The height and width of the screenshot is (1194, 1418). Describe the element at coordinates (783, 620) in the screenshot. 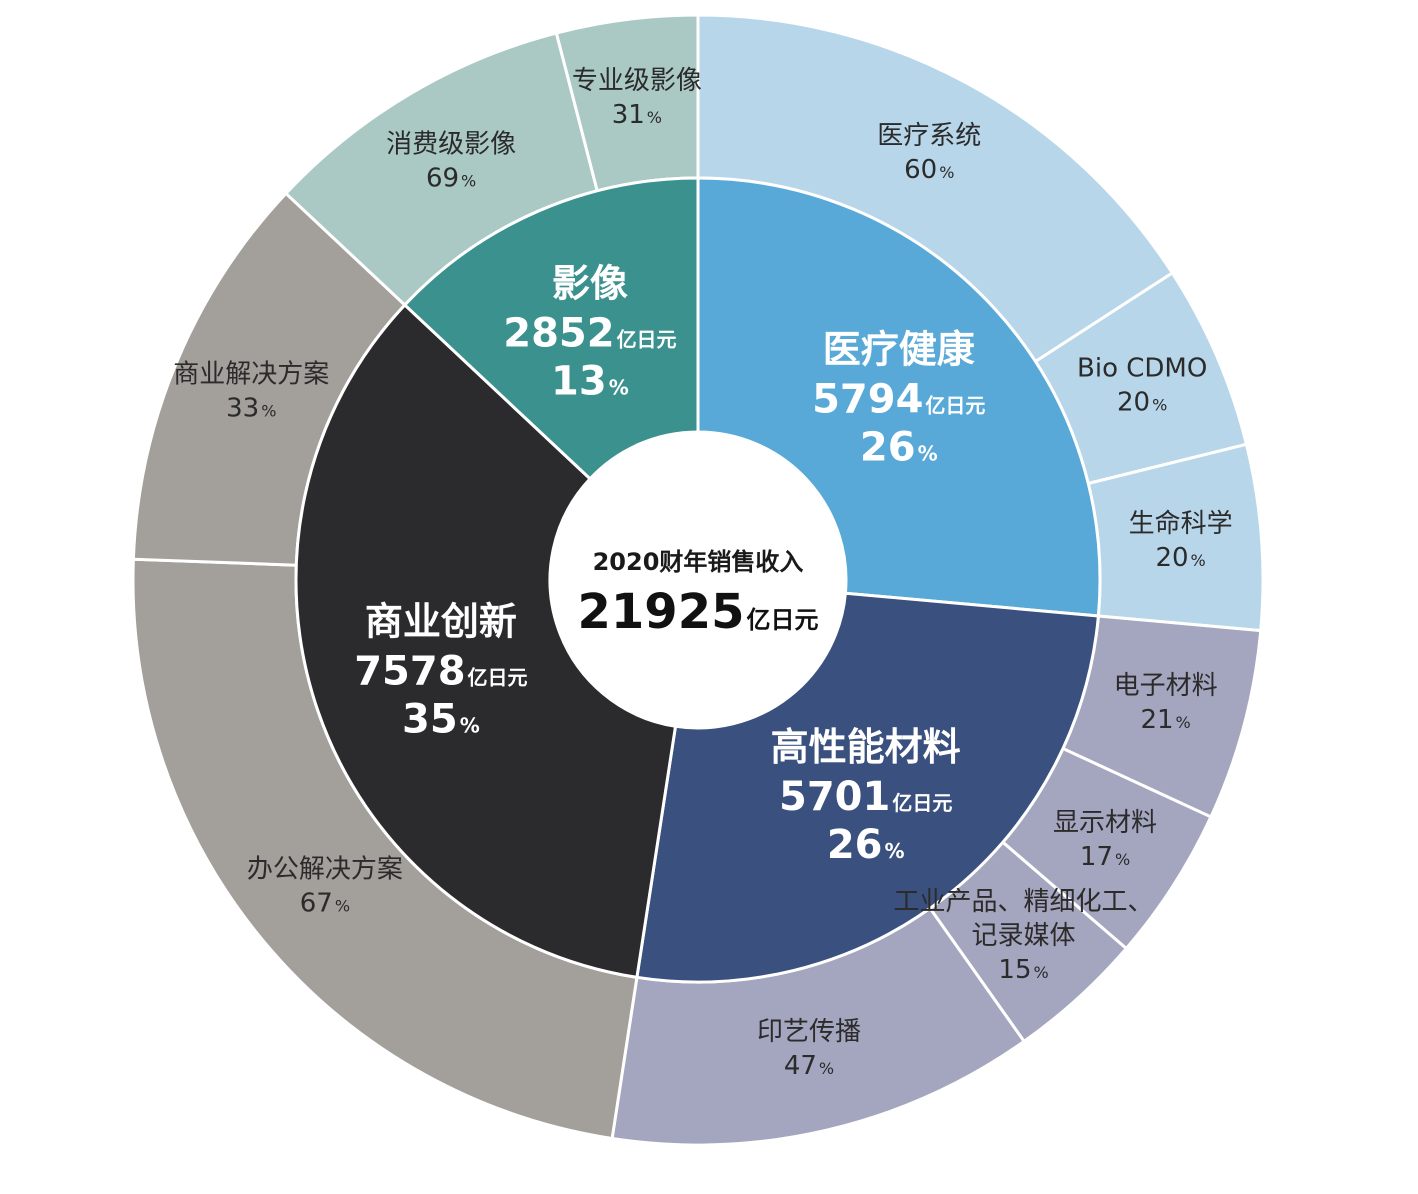

I see `center-total-unit: 亿日元` at that location.